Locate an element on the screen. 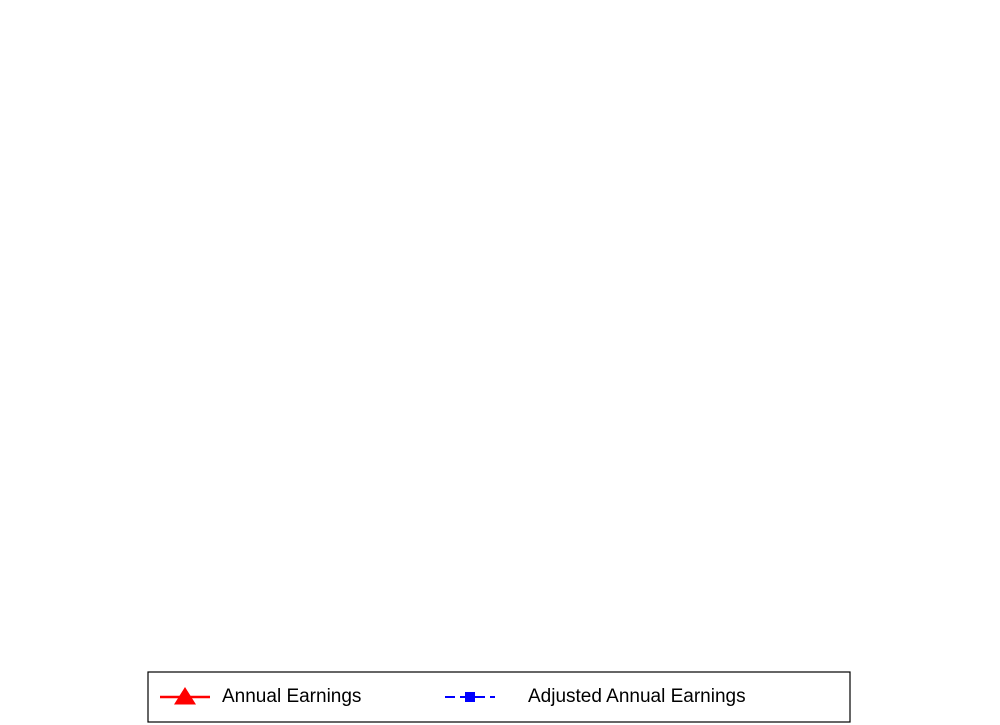 Image resolution: width=1000 pixels, height=725 pixels. legend-box is located at coordinates (499, 697).